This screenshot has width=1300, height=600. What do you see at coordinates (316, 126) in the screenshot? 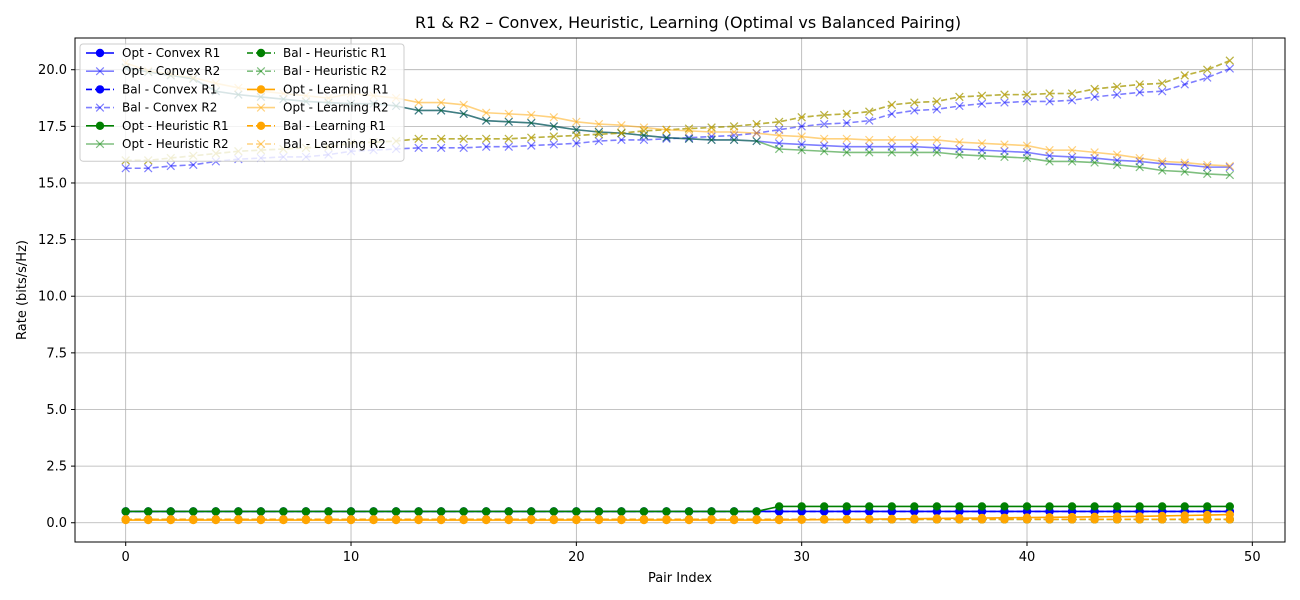
I see `legend-entry: Bal - Learning R1` at bounding box center [316, 126].